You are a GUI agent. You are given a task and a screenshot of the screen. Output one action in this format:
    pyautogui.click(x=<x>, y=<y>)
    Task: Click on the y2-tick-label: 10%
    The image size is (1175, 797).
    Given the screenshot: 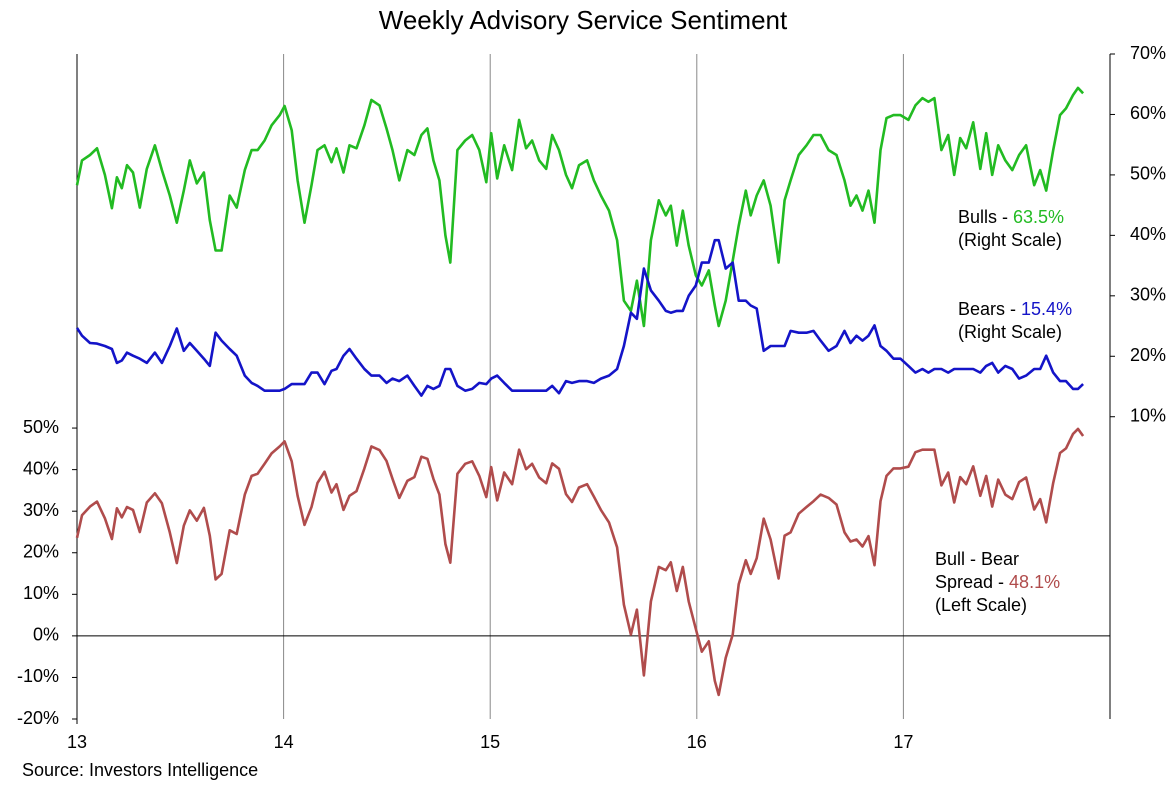 What is the action you would take?
    pyautogui.click(x=1148, y=415)
    